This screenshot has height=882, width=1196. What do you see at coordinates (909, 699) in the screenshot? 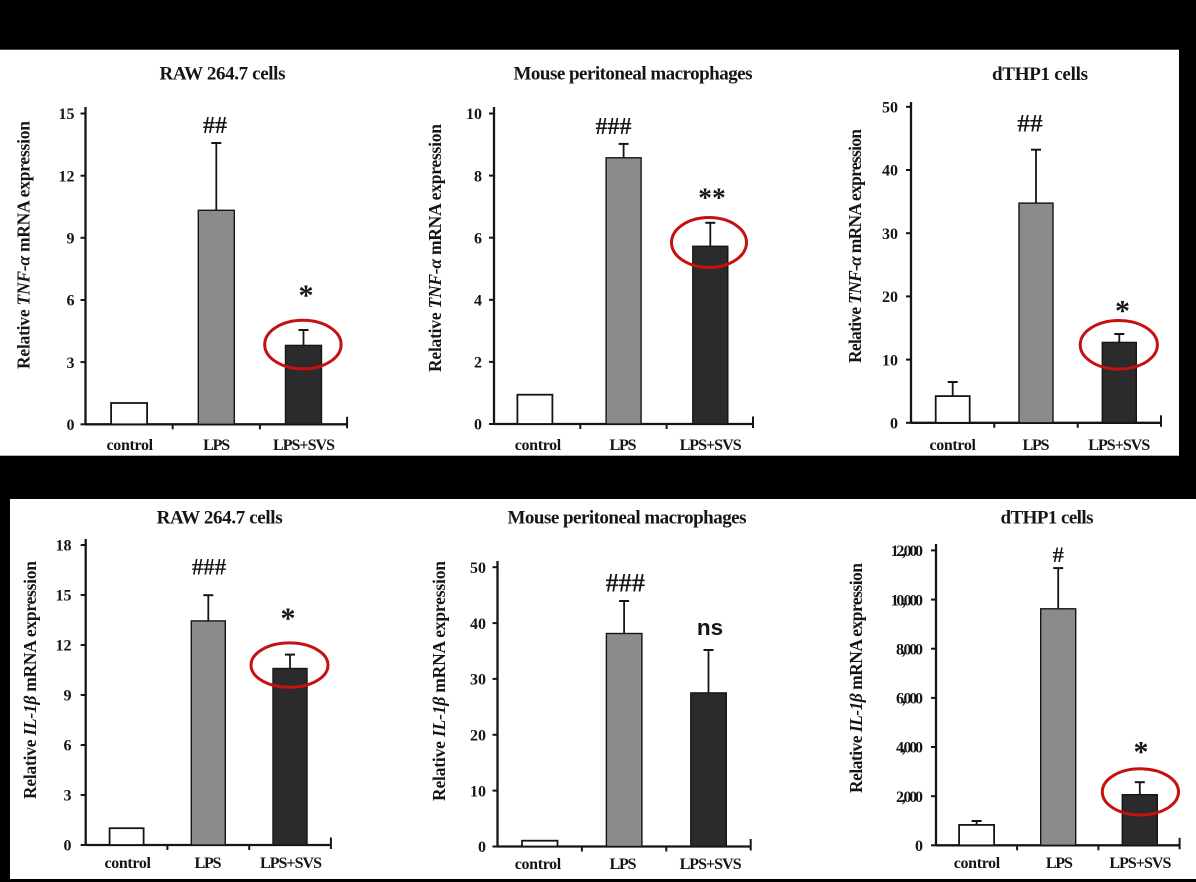
I see `svg-text: 6,000` at bounding box center [909, 699].